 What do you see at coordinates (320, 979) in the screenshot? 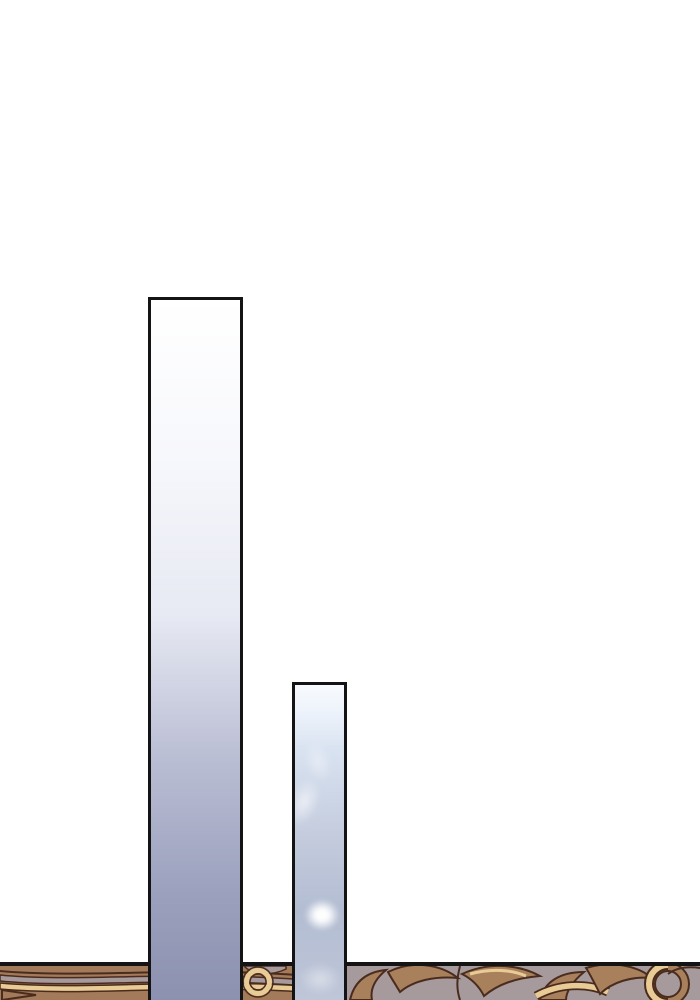
I see `cloud-soft-icon` at bounding box center [320, 979].